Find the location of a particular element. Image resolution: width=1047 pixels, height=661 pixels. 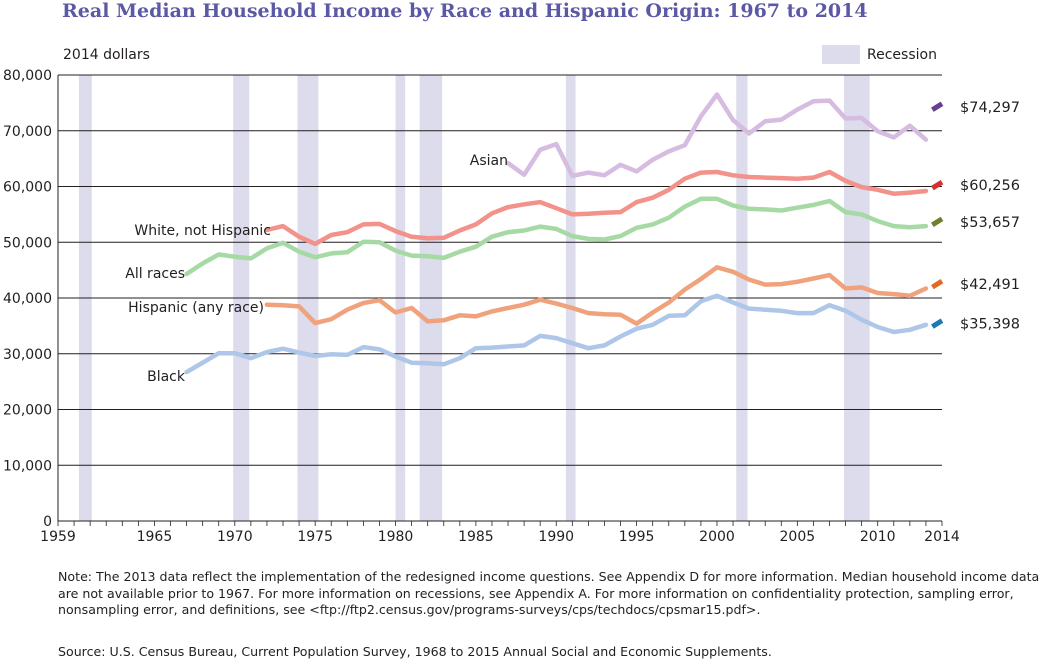

series-label: Asian is located at coordinates (489, 161).